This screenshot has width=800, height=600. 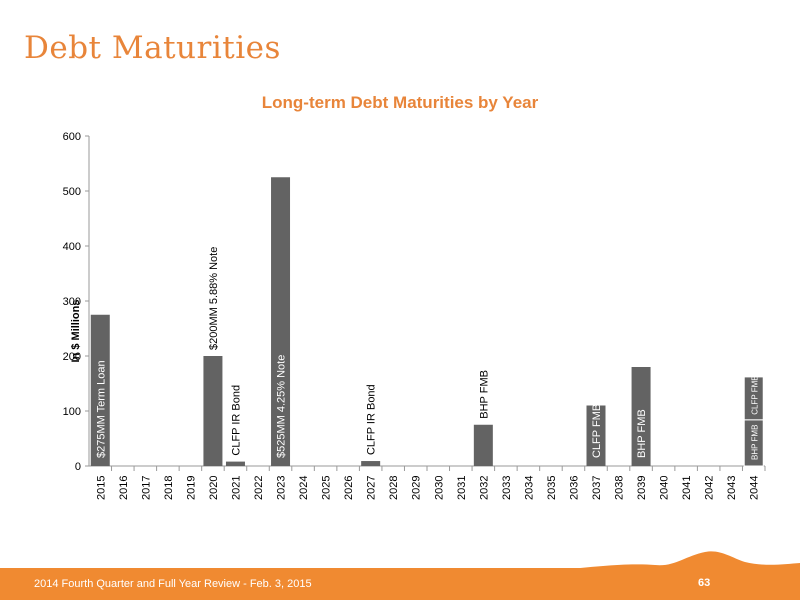 I want to click on x-tick-label: 2020, so click(x=214, y=488).